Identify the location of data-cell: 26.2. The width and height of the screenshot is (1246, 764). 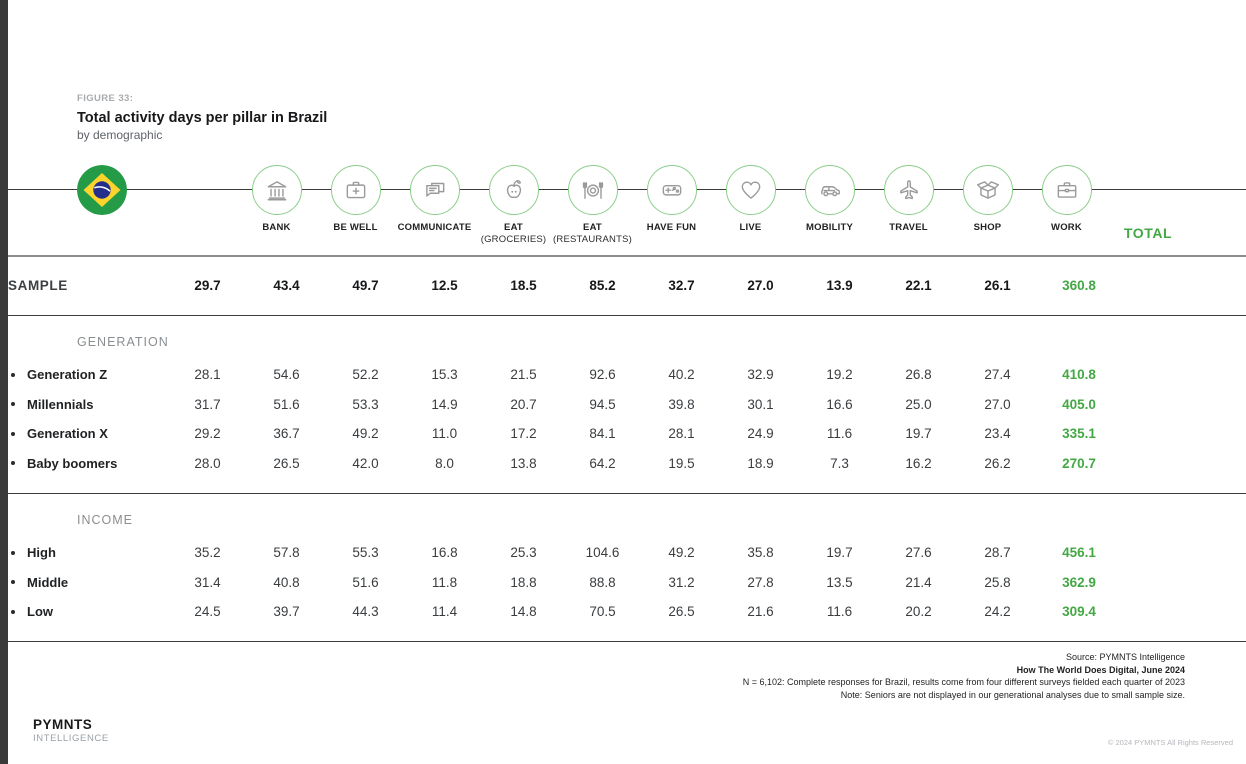
(997, 463).